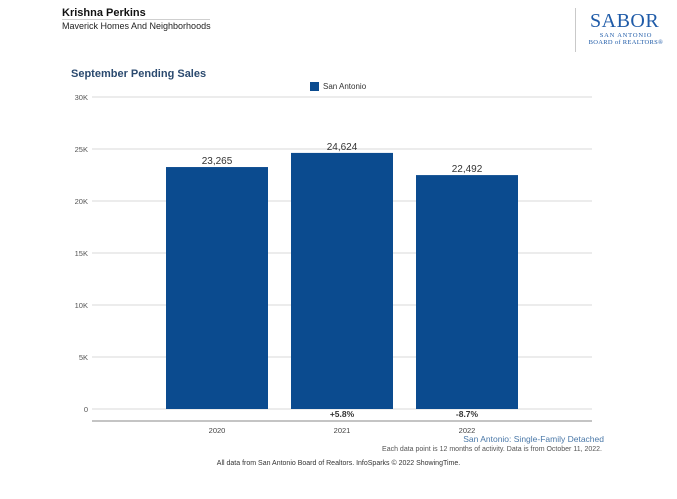 This screenshot has height=499, width=677. I want to click on y-tick-label: 25K, so click(81, 149).